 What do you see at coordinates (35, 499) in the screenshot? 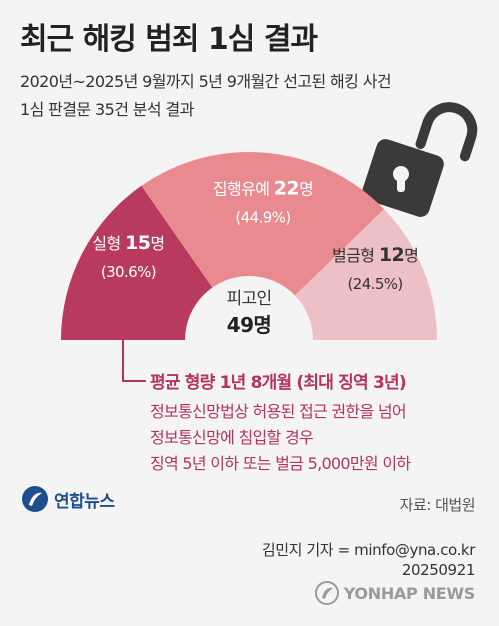
I see `yonhap-logo-icon` at bounding box center [35, 499].